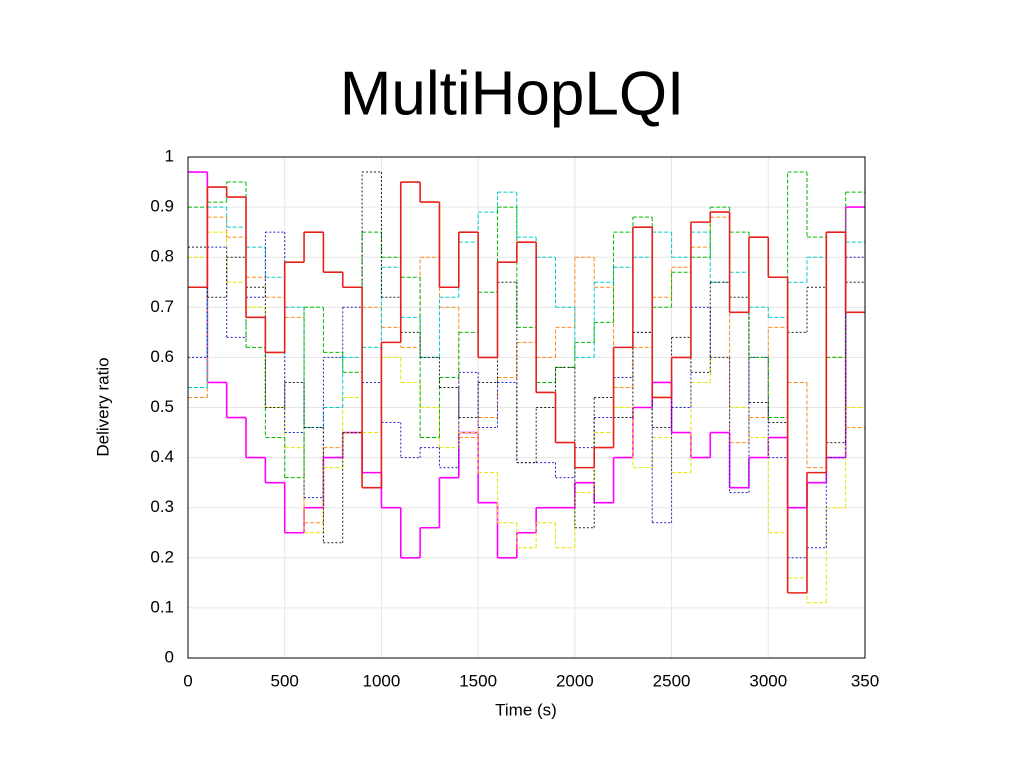  Describe the element at coordinates (102, 406) in the screenshot. I see `y-axis-label: Delivery ratio` at that location.